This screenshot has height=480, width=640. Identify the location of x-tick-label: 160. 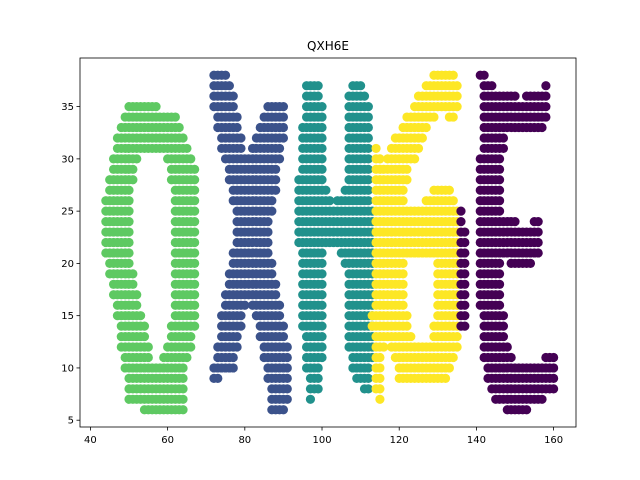
(553, 440).